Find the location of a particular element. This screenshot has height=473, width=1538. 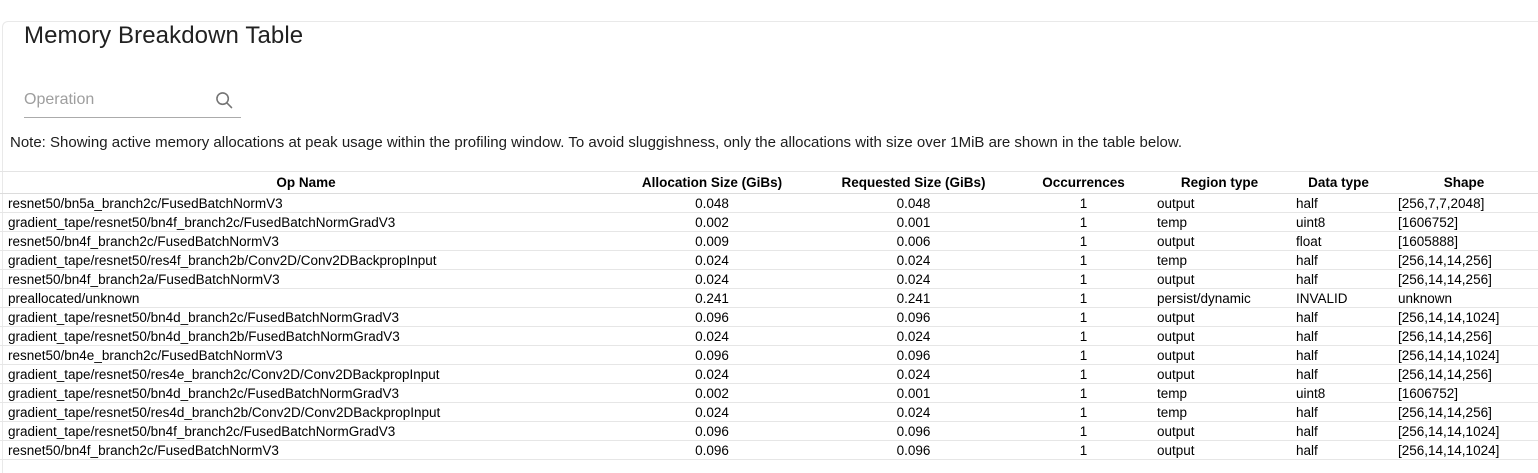

column-header: Op Name is located at coordinates (306, 182).